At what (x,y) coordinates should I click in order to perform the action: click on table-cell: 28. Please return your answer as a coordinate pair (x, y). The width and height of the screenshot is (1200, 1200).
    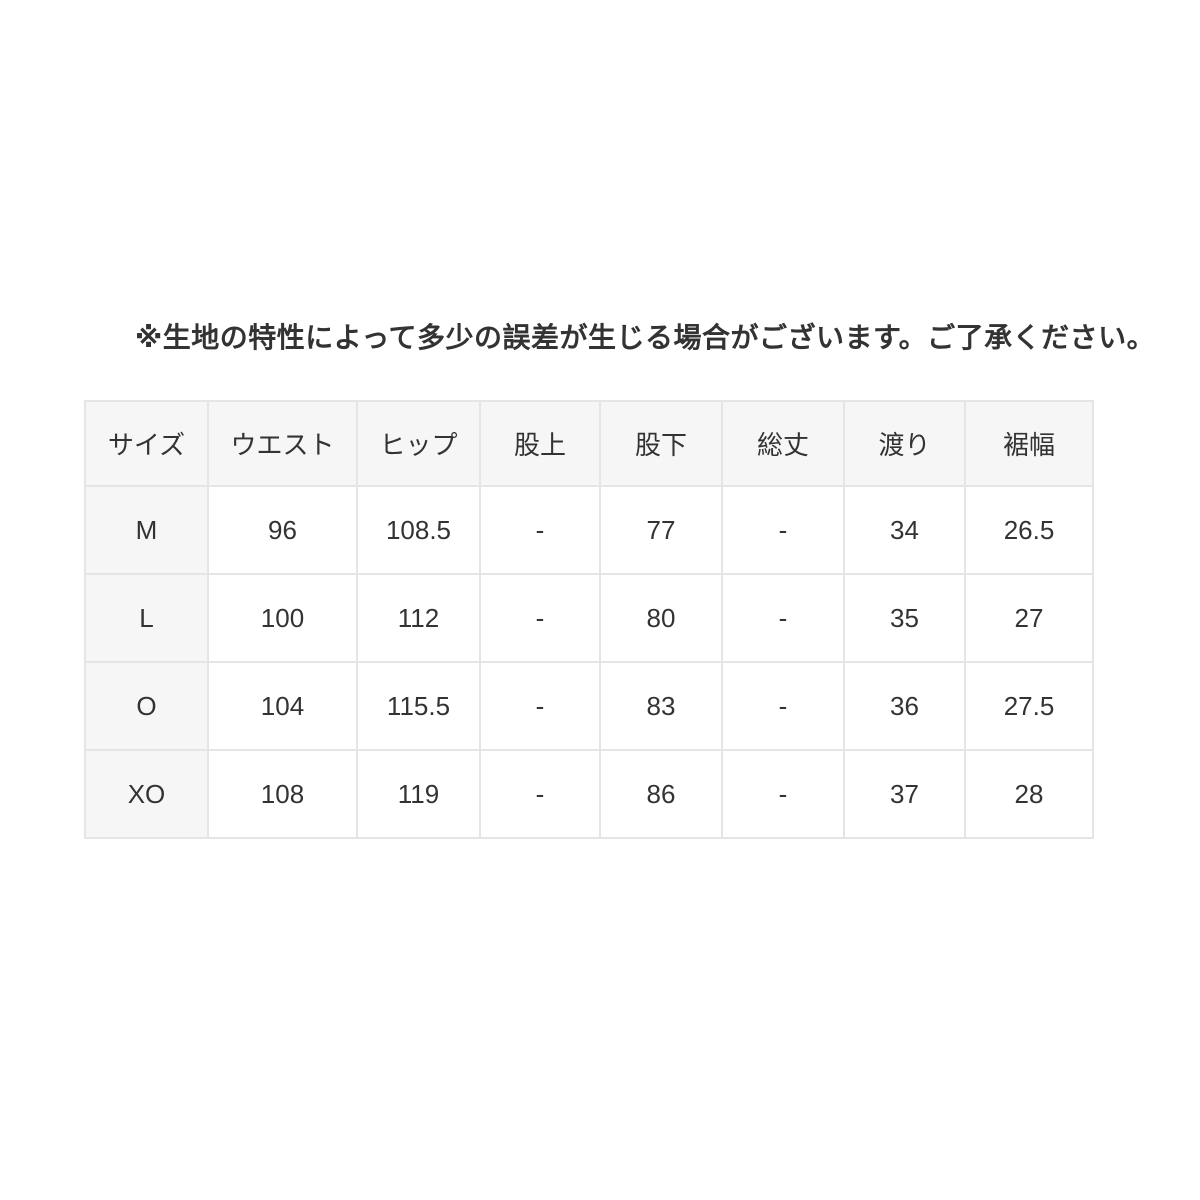
    Looking at the image, I should click on (1029, 794).